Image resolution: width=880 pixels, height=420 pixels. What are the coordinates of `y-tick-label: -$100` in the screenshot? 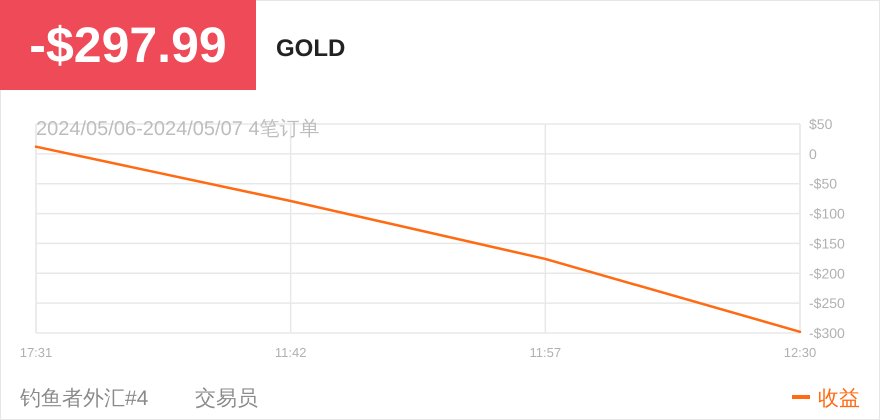 It's located at (827, 214).